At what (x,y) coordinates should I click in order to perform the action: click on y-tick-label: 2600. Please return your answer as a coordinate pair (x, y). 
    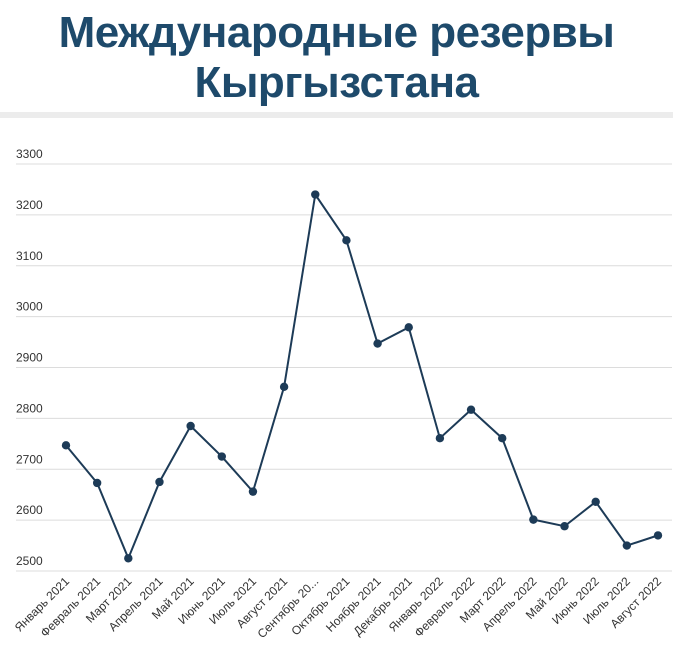
    Looking at the image, I should click on (29, 510).